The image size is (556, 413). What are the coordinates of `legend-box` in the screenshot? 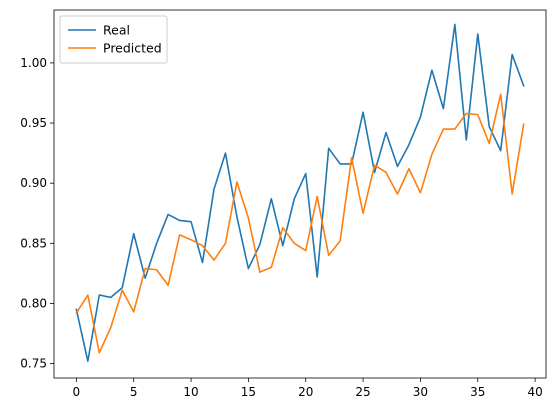 It's located at (113, 39).